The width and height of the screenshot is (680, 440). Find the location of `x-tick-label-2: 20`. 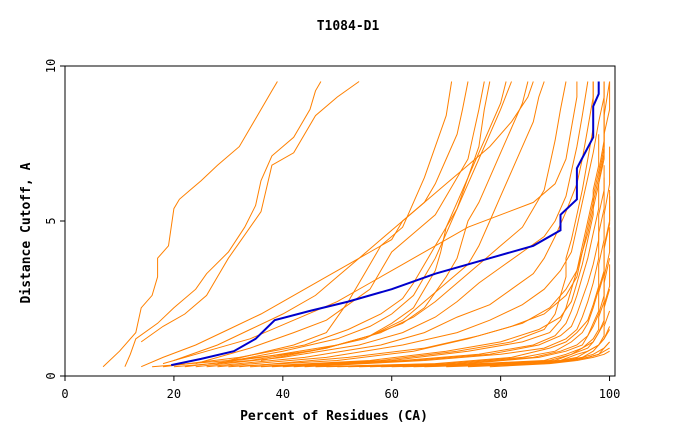

x-tick-label-2: 20 is located at coordinates (174, 394).